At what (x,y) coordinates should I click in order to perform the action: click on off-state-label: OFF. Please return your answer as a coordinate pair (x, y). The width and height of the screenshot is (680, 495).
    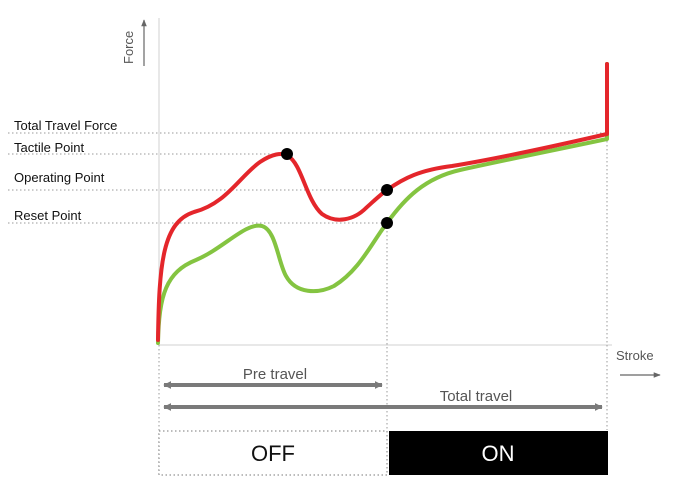
    Looking at the image, I should click on (273, 453).